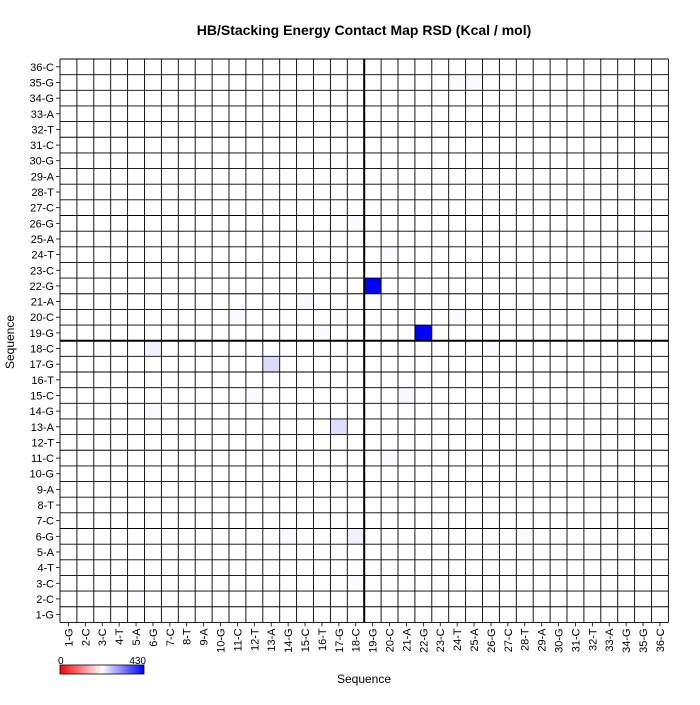 The image size is (700, 705). I want to click on y-tick-label: 23-C, so click(42, 271).